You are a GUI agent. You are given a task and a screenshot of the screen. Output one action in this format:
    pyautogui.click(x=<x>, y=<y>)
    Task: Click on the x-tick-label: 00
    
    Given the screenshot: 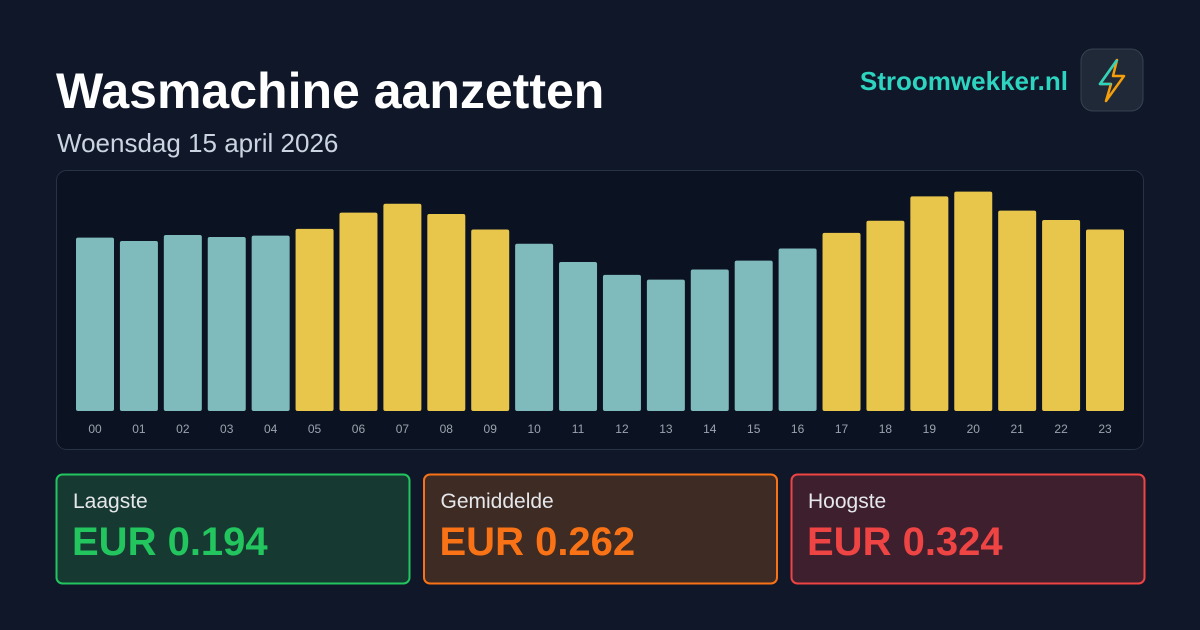 What is the action you would take?
    pyautogui.click(x=95, y=429)
    